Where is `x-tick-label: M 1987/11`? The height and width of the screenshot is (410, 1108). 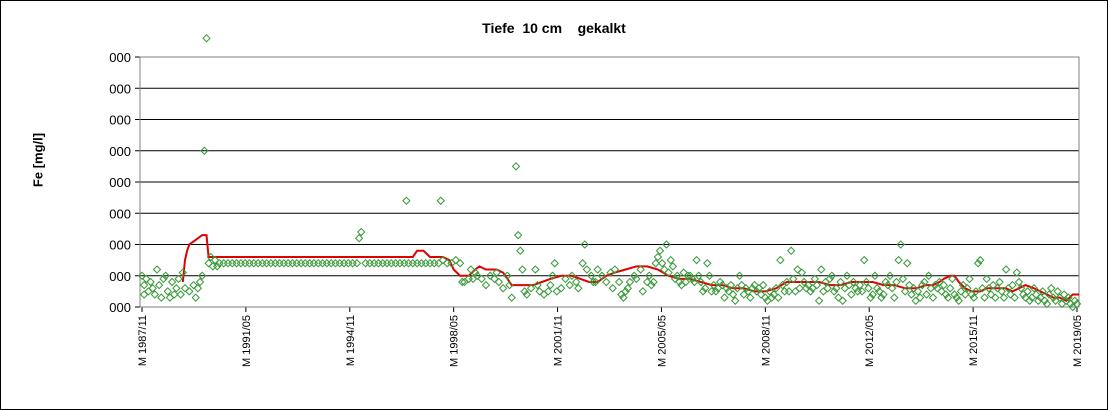
x-tick-label: M 1987/11 is located at coordinates (143, 340).